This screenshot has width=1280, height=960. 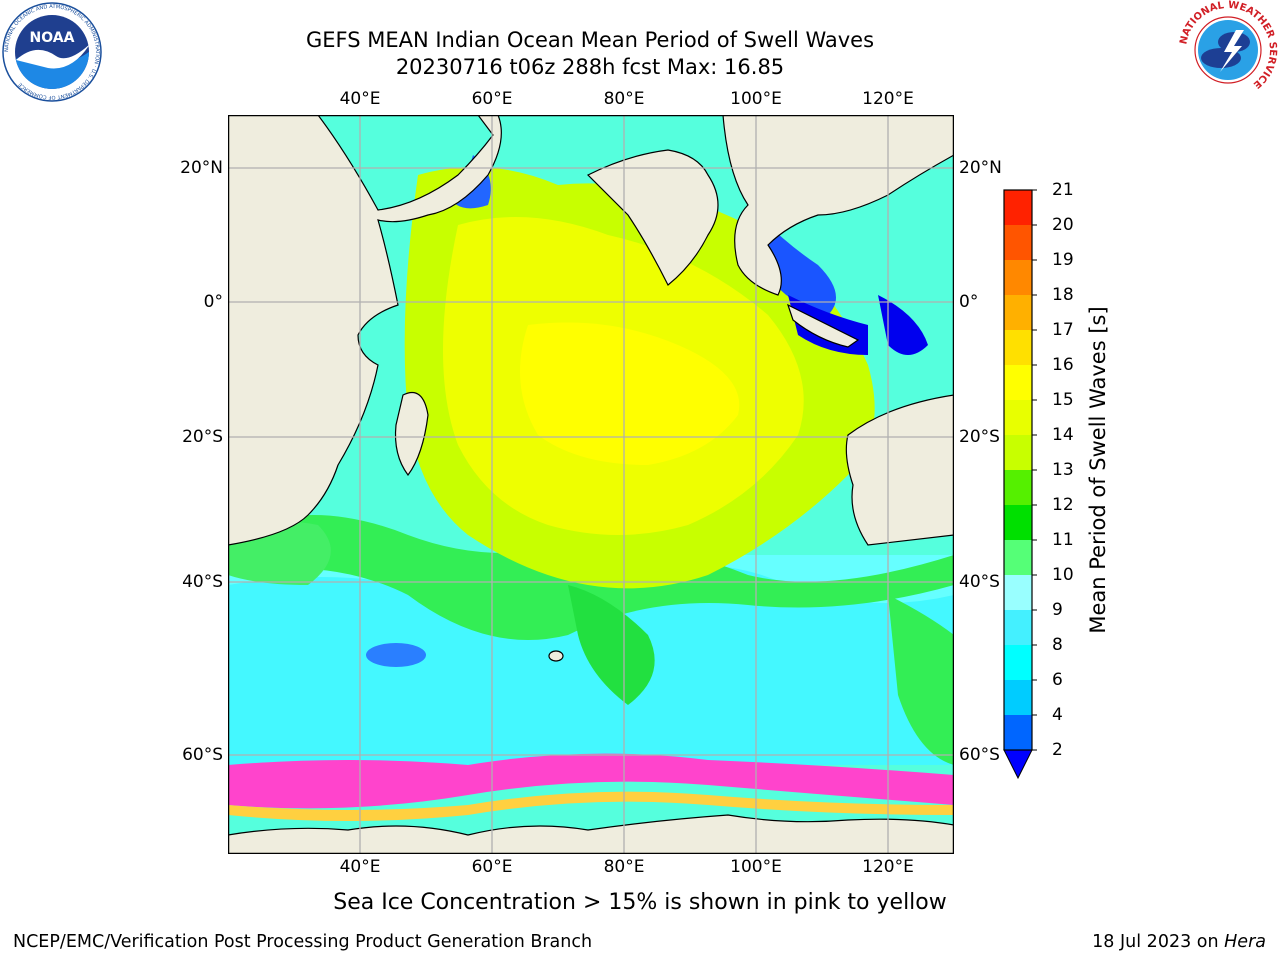 I want to click on map-subtitle: 20230716 t06z 288h fcst Max: 16.85, so click(x=590, y=67).